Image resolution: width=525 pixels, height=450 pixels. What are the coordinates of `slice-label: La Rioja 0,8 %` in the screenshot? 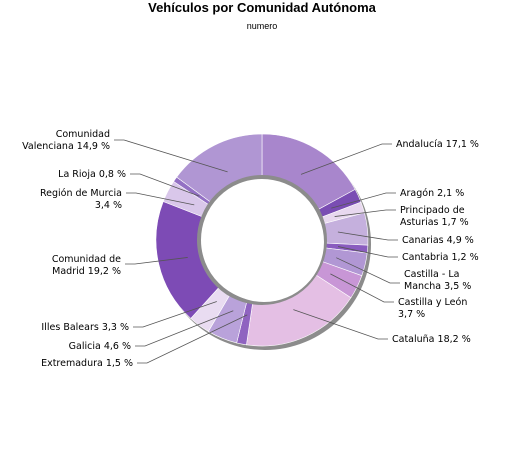 It's located at (92, 174).